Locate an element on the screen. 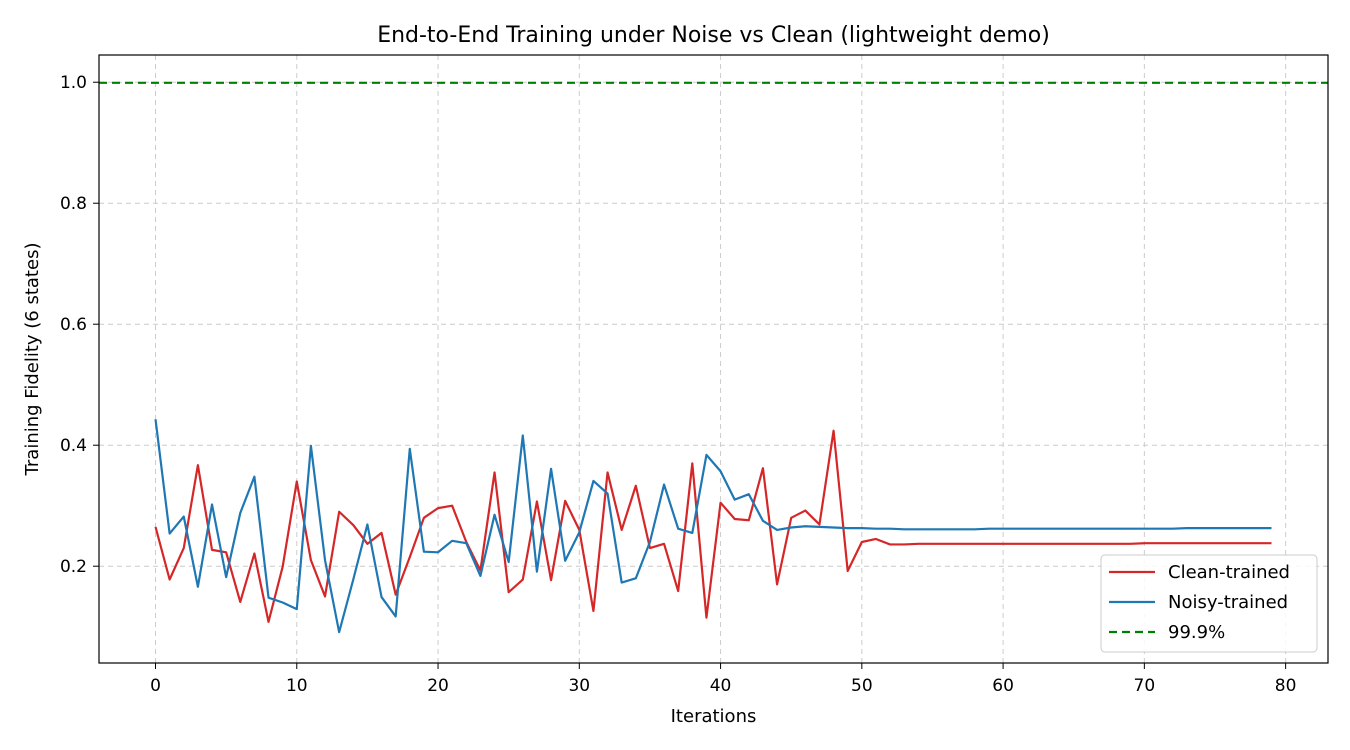 The height and width of the screenshot is (750, 1350). x-tick-label: 20 is located at coordinates (438, 686).